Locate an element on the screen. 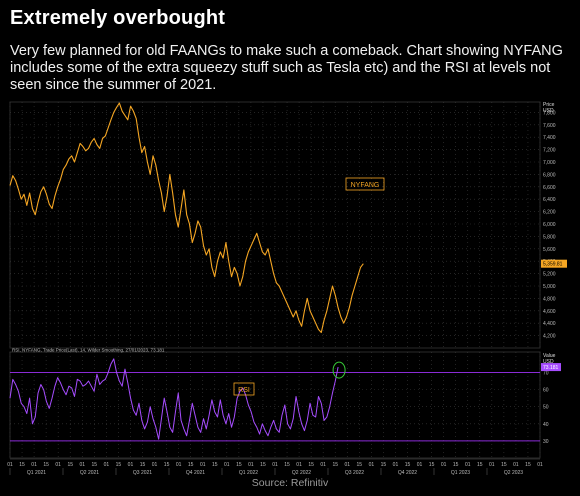  nyfang-label-text: NYFANG is located at coordinates (365, 185).